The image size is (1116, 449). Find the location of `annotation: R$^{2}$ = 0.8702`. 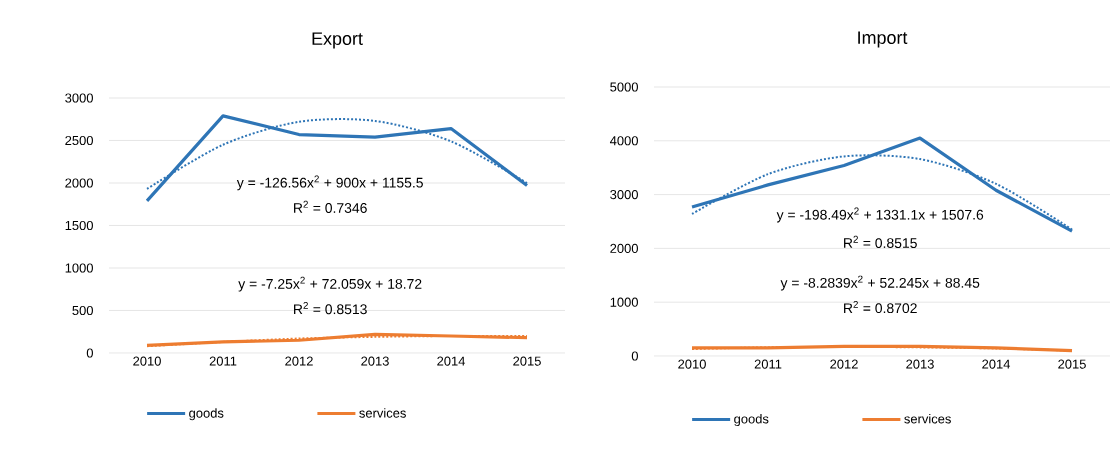

annotation: R$^{2}$ = 0.8702 is located at coordinates (880, 307).